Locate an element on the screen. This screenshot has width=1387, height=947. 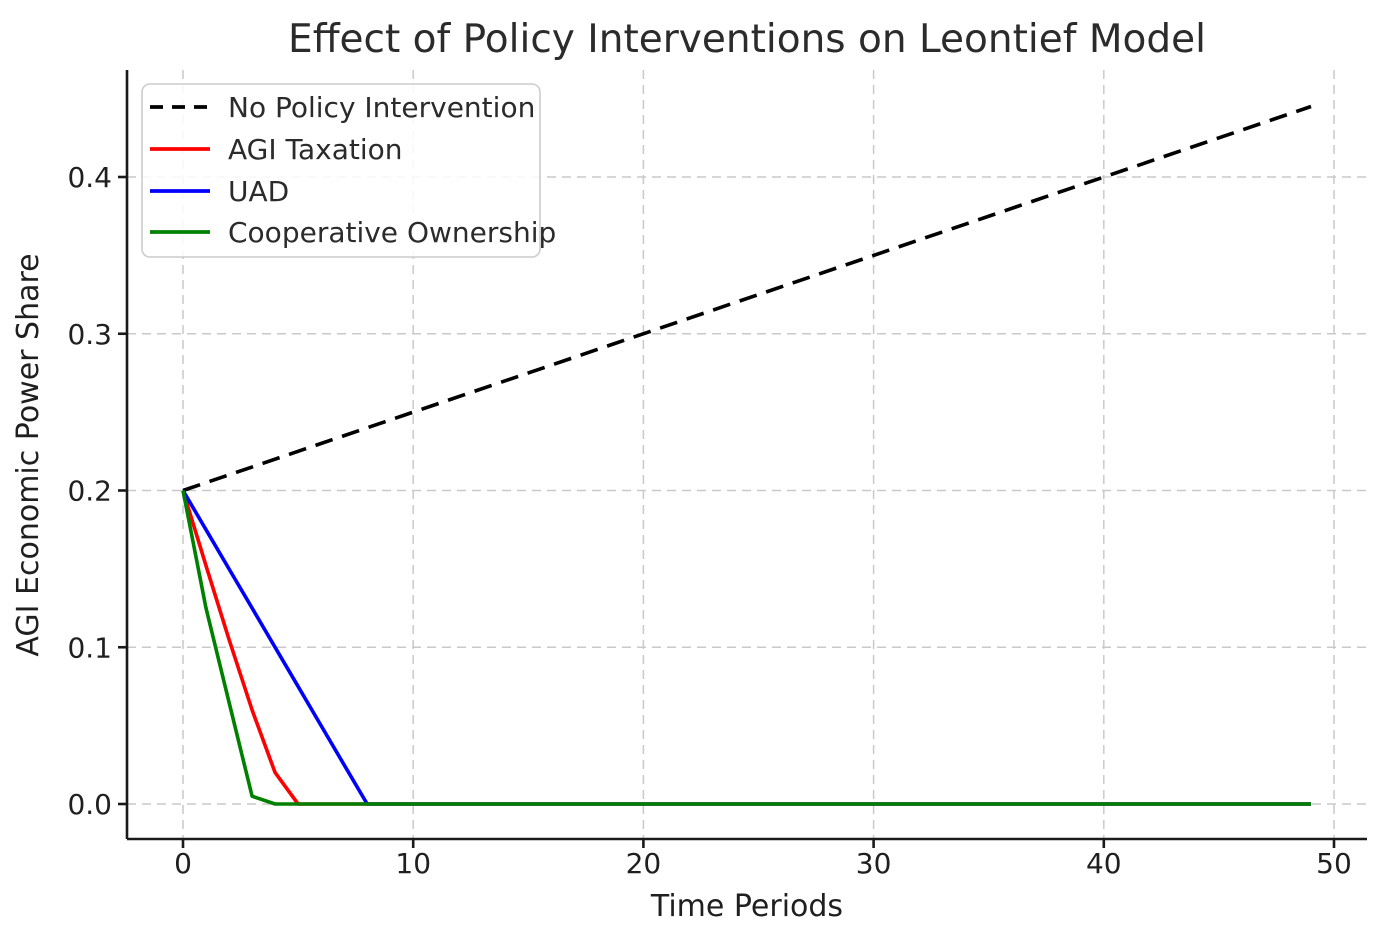
y-tick-label: 0.3 is located at coordinates (89, 334).